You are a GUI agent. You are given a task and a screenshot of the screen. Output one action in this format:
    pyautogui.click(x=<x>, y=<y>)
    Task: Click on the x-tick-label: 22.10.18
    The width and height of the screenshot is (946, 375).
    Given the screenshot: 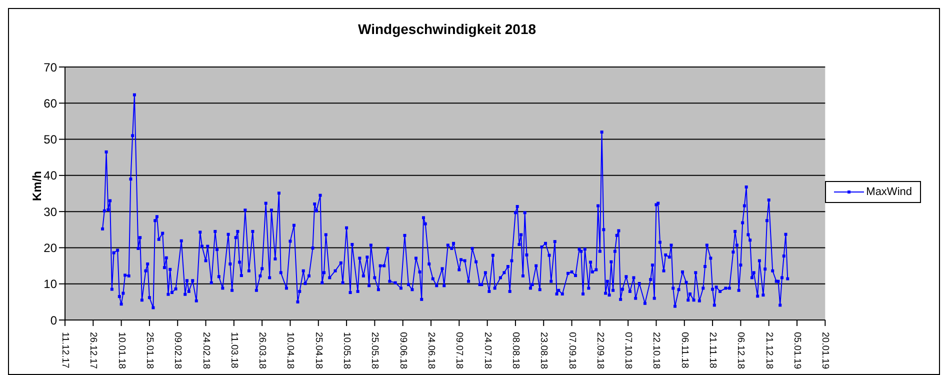 What is the action you would take?
    pyautogui.click(x=656, y=350)
    